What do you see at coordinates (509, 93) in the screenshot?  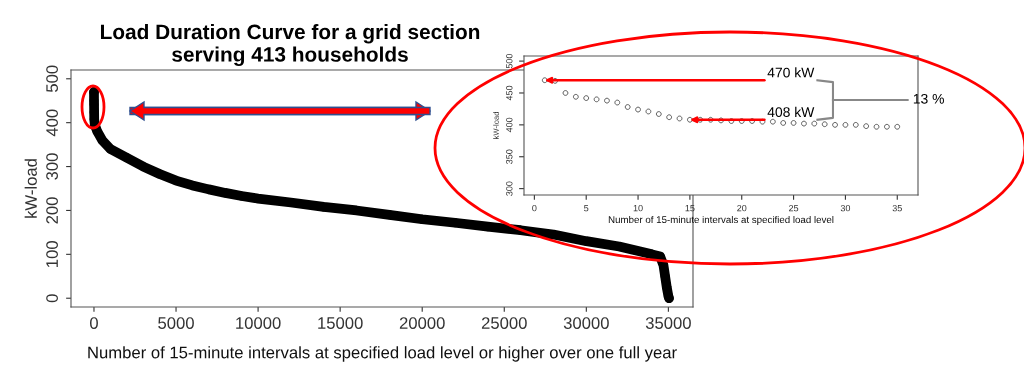 I see `y-tick-label: 450` at bounding box center [509, 93].